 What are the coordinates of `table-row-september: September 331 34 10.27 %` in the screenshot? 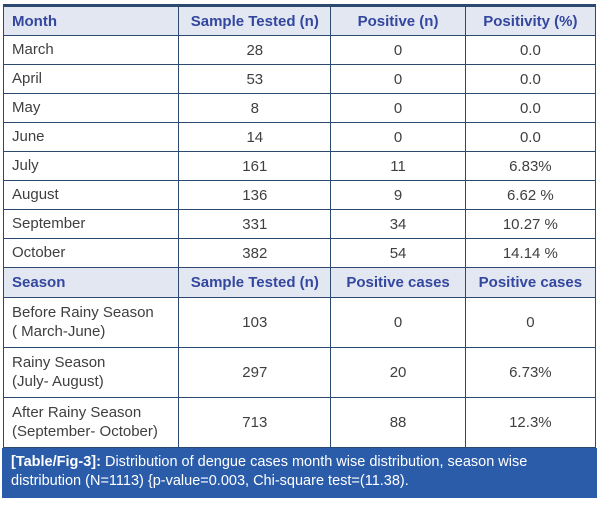 It's located at (299, 224).